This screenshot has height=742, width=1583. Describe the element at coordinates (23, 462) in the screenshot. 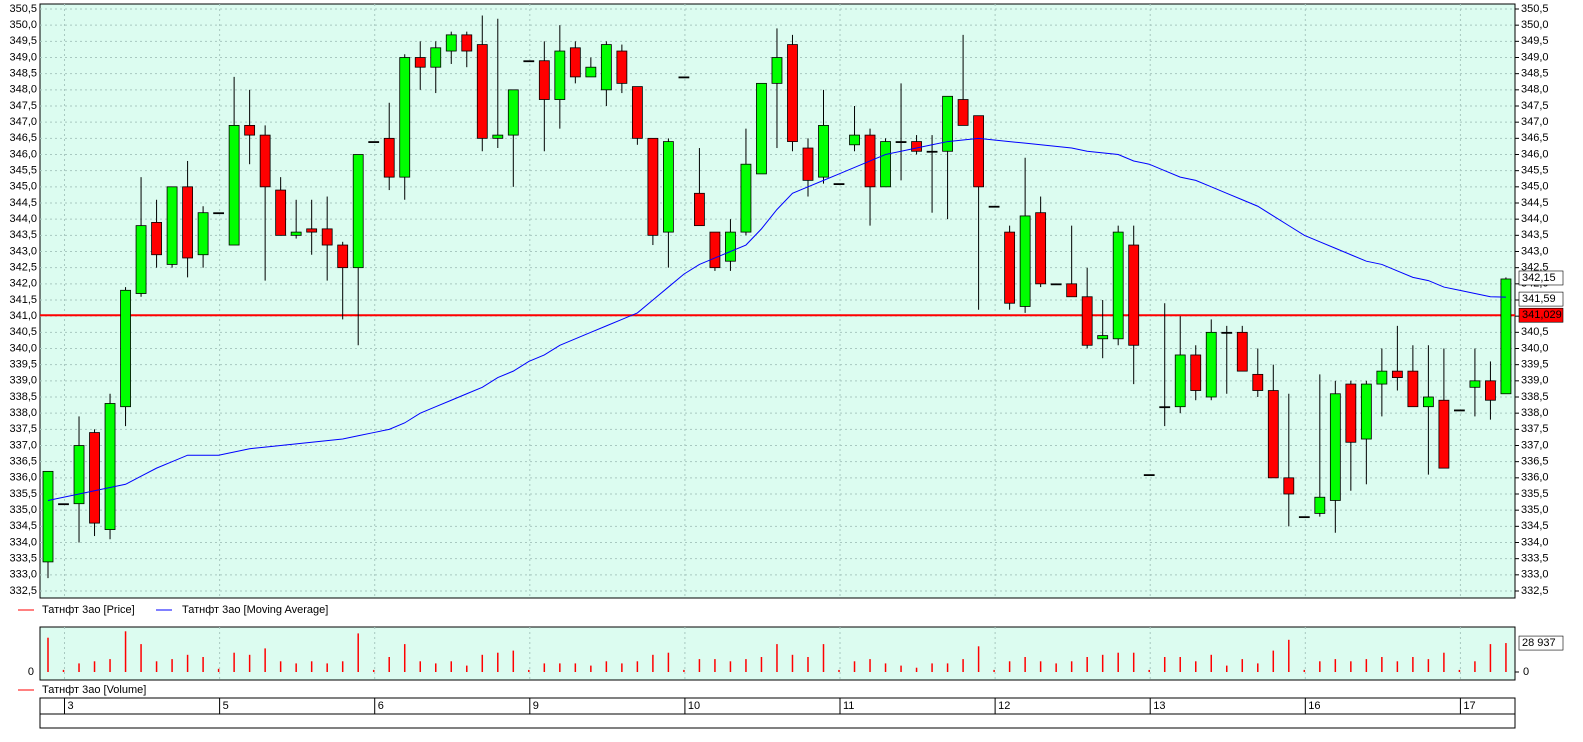

I see `y-tick-label: 336,5` at that location.